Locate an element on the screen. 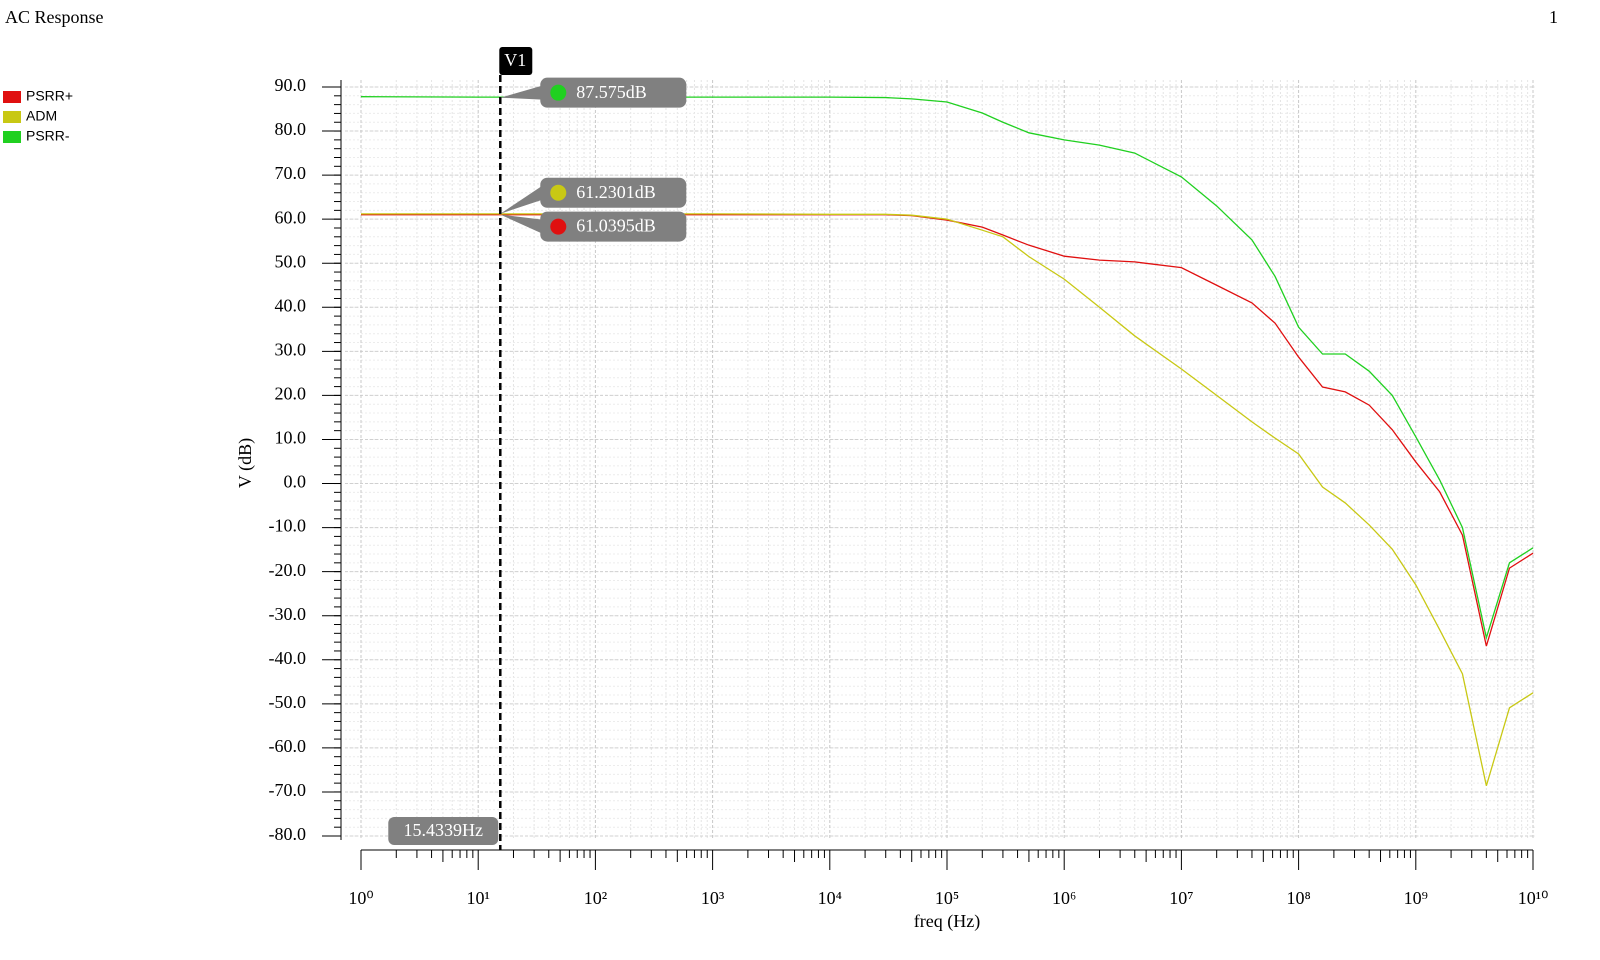 The image size is (1600, 960). y-tick-label: -70.0 is located at coordinates (288, 790).